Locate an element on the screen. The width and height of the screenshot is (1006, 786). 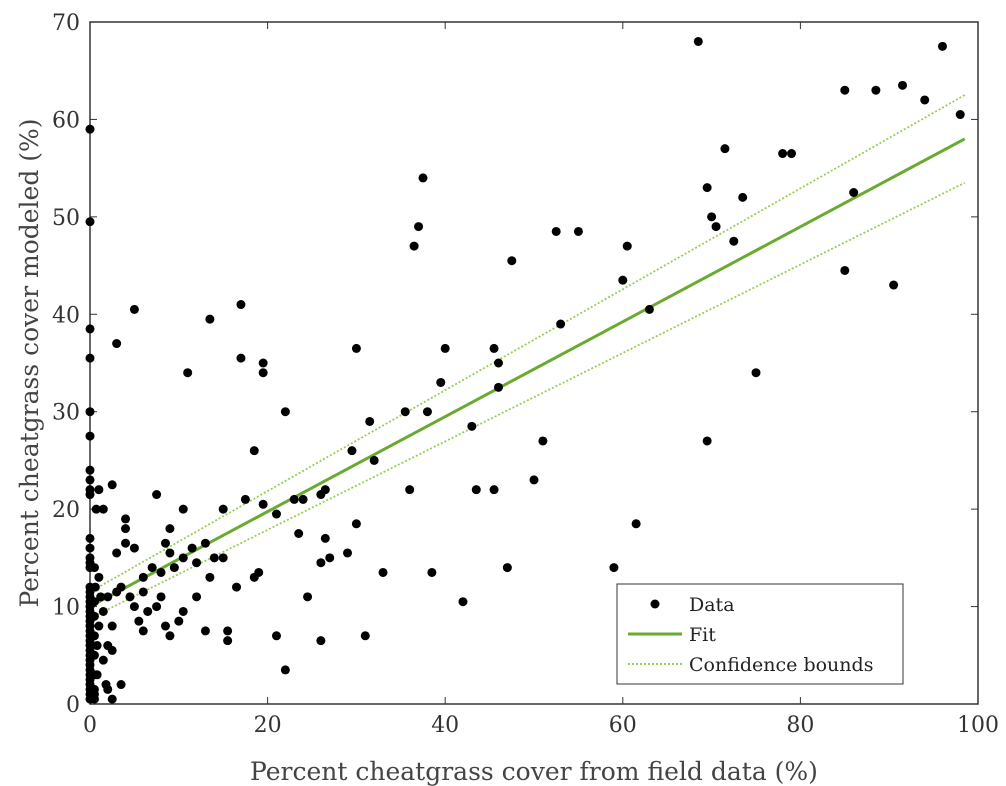
y-tick-label: 0 is located at coordinates (73, 705).